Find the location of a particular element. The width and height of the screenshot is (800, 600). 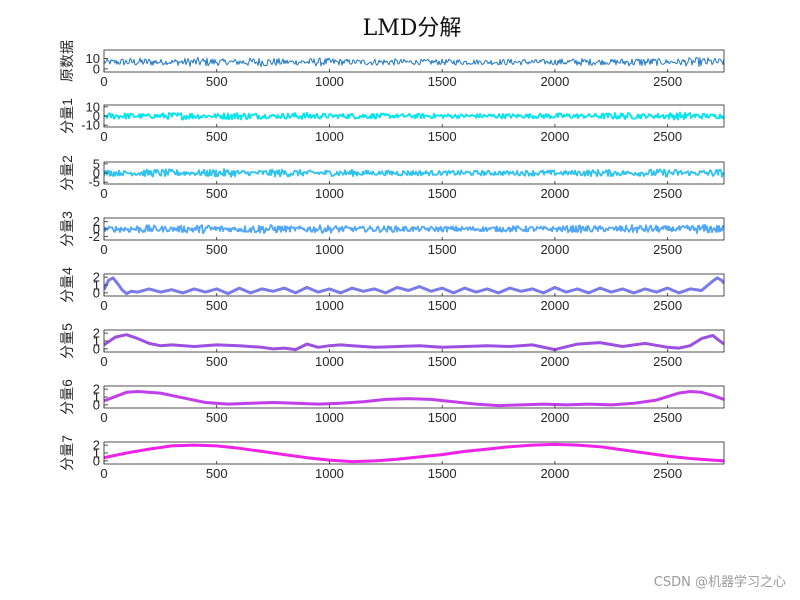

y-axis-label: 分量2 is located at coordinates (67, 173).